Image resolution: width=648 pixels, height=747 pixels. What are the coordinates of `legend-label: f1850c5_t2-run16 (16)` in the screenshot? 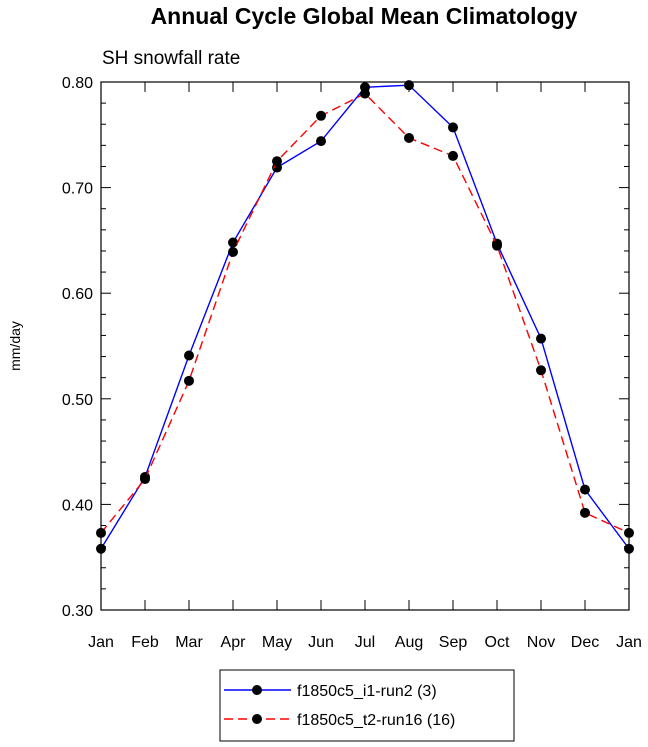 It's located at (376, 720).